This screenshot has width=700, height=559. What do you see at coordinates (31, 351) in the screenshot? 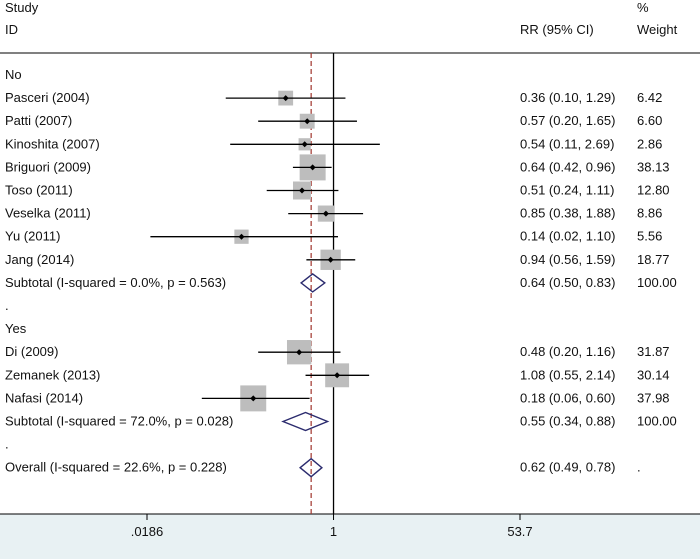
I see `row-label: Di (2009)` at bounding box center [31, 351].